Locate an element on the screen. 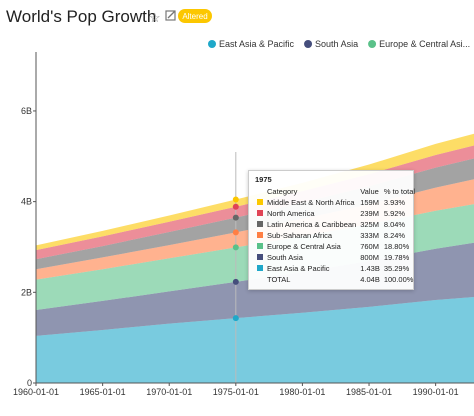 This screenshot has width=474, height=416. tooltip-value: 1.43B is located at coordinates (370, 268).